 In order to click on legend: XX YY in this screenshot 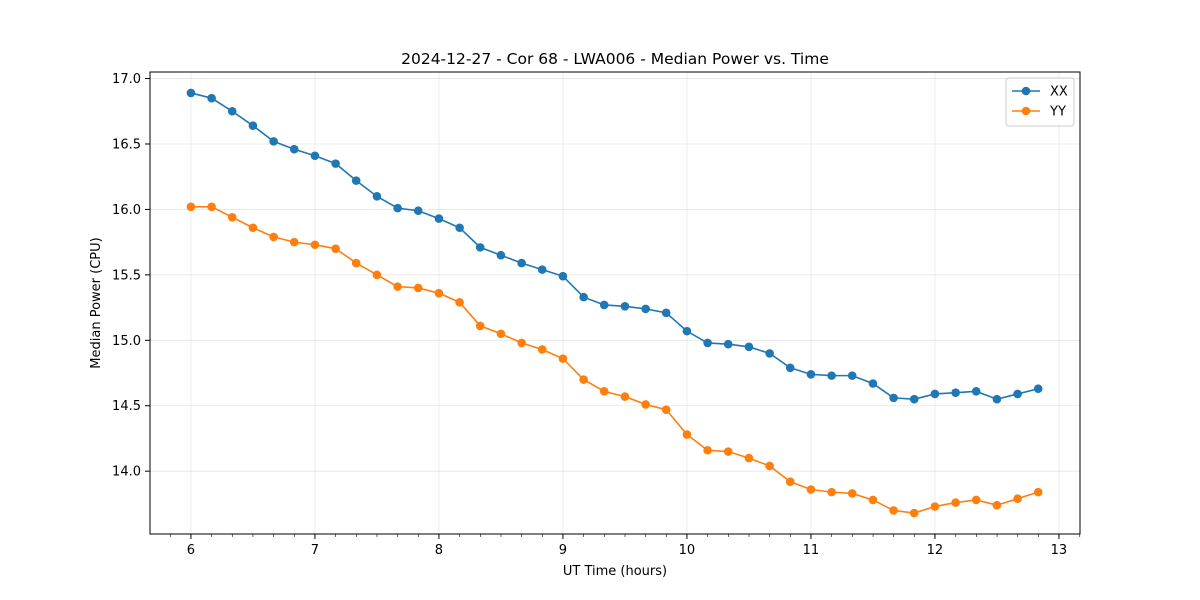, I will do `click(1040, 102)`.